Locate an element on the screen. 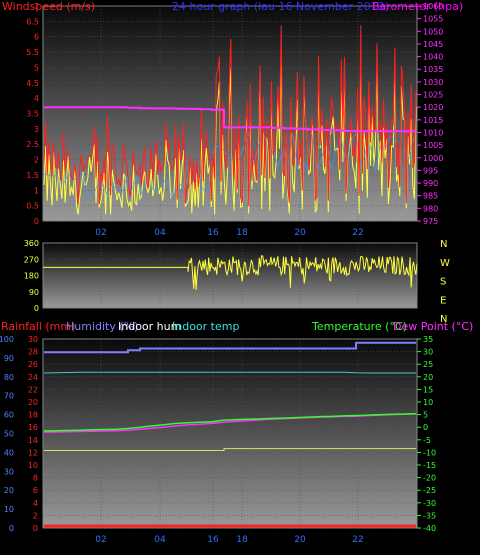  wind-avg-line is located at coordinates (229, 163).